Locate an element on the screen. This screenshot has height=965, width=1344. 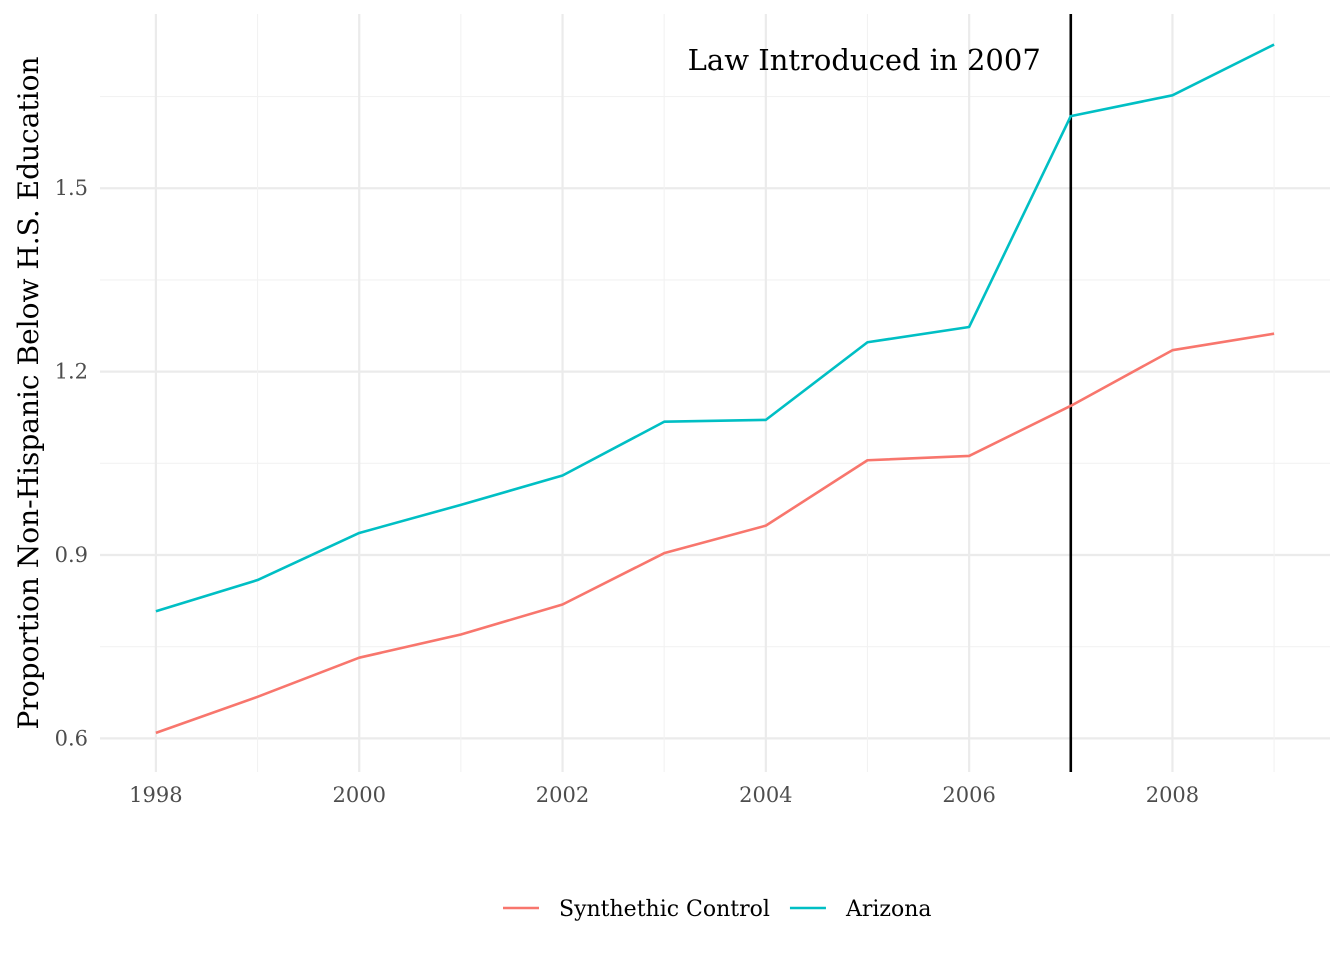
x-tick-label: 2006 is located at coordinates (968, 795).